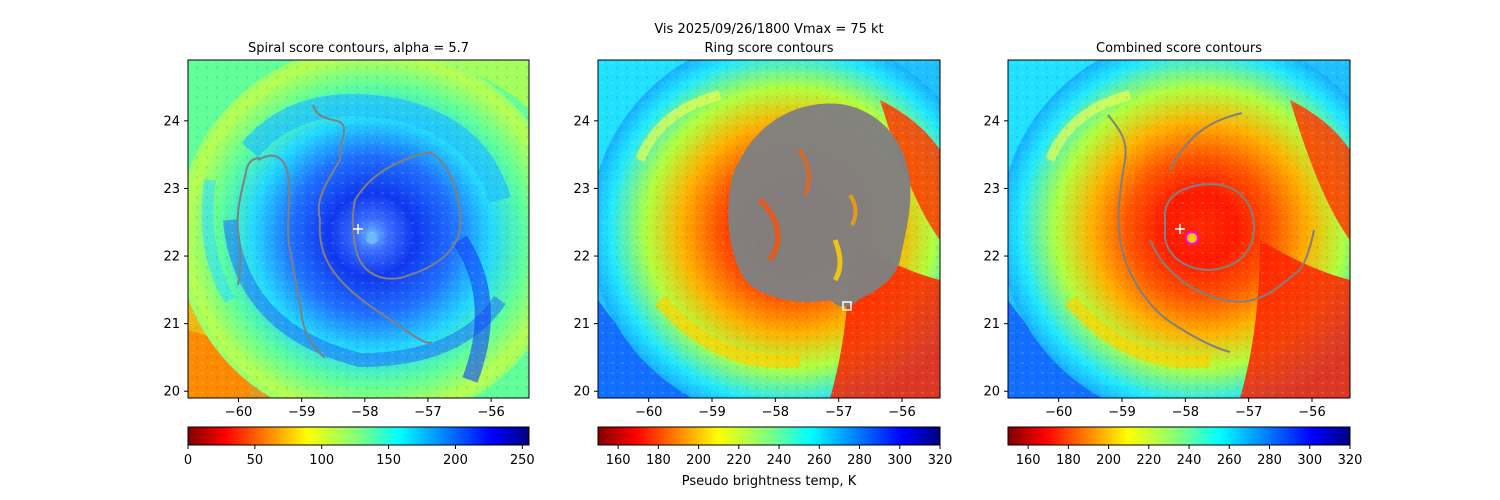 The width and height of the screenshot is (1500, 500). I want to click on panel-title: Ring score contours, so click(768, 48).